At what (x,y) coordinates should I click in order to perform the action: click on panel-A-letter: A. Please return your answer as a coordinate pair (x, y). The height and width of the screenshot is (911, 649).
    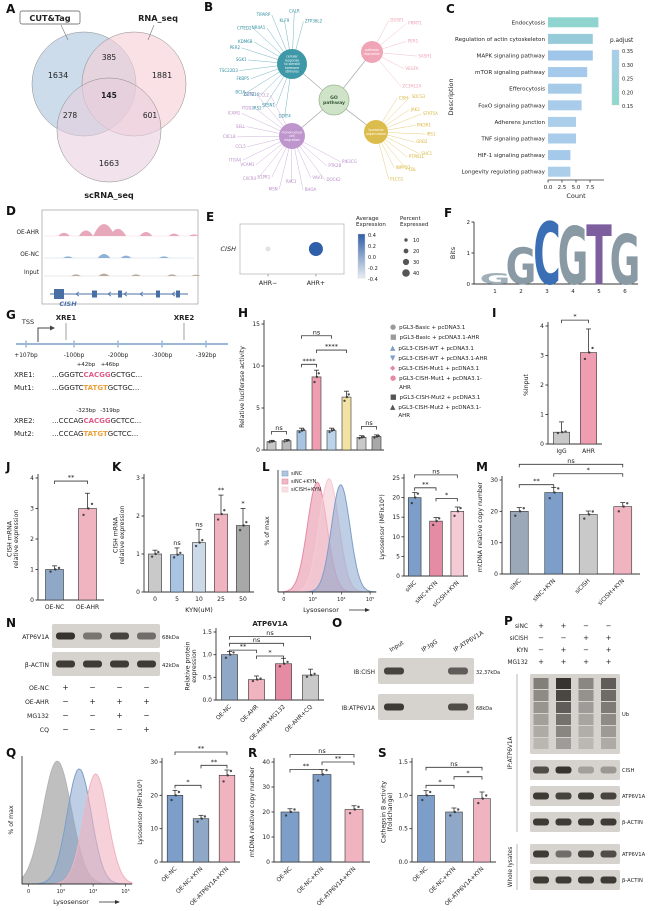
    Looking at the image, I should click on (11, 9).